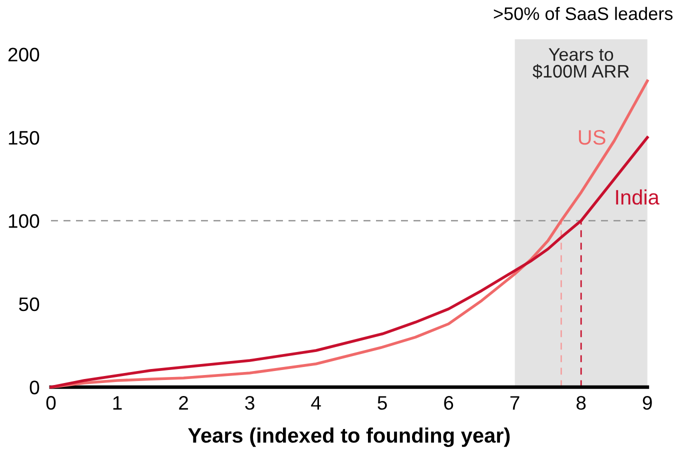  Describe the element at coordinates (638, 197) in the screenshot. I see `series-label: India` at that location.